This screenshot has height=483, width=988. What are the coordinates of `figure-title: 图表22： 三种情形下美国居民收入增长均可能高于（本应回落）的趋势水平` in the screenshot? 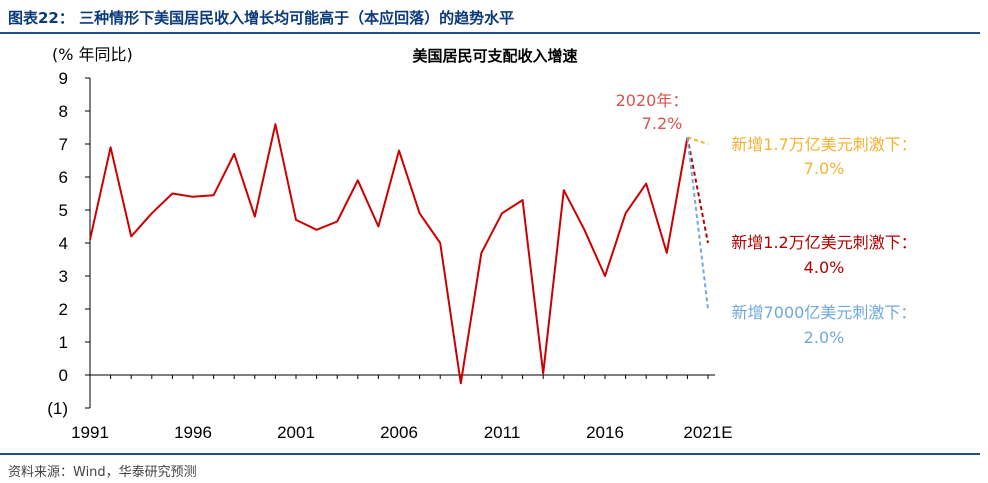 It's located at (261, 18).